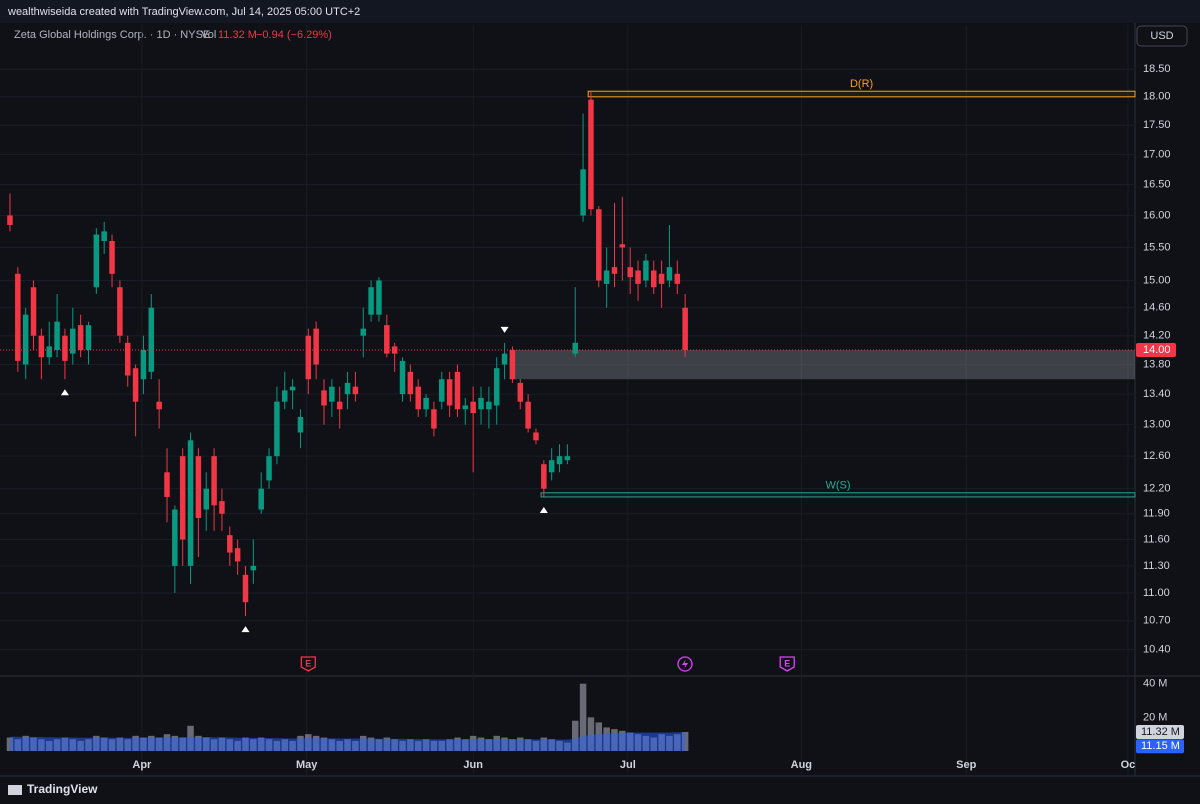 The height and width of the screenshot is (804, 1200). Describe the element at coordinates (308, 664) in the screenshot. I see `earnings-icon` at that location.